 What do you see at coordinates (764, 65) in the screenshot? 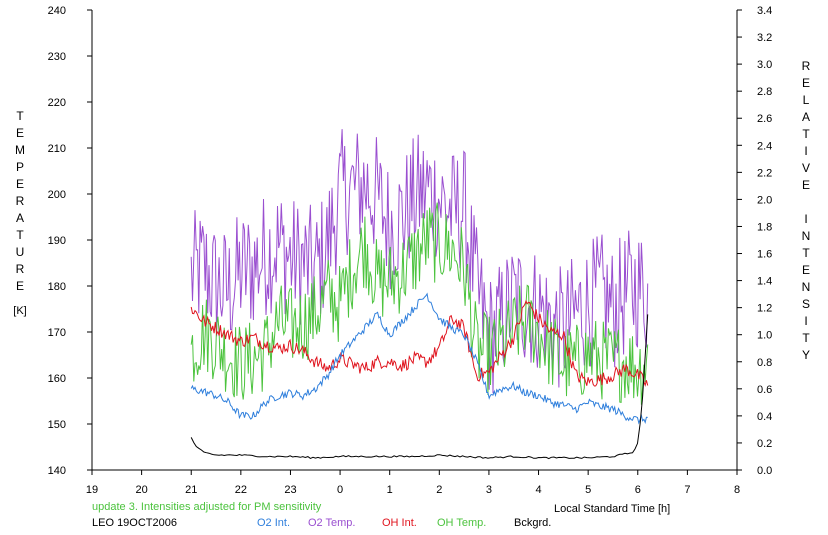
I see `y-right-tick-label: 3.0` at bounding box center [764, 65].